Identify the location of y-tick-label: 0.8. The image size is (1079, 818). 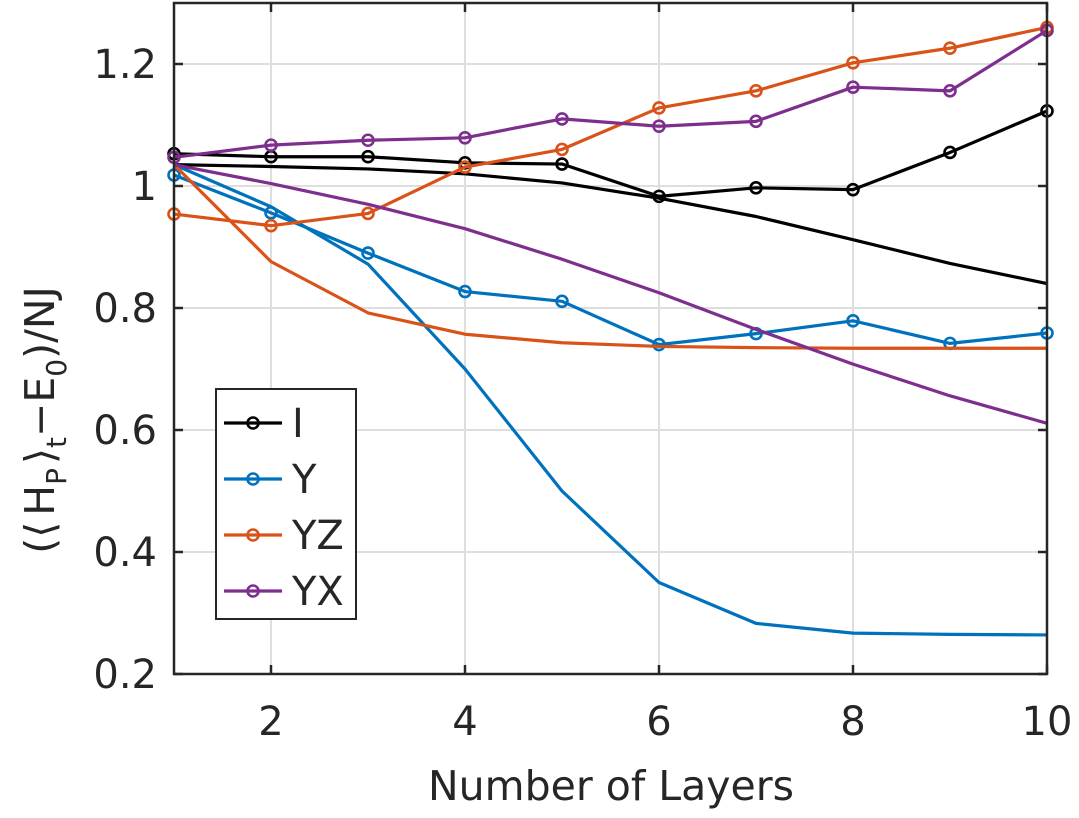
(125, 309).